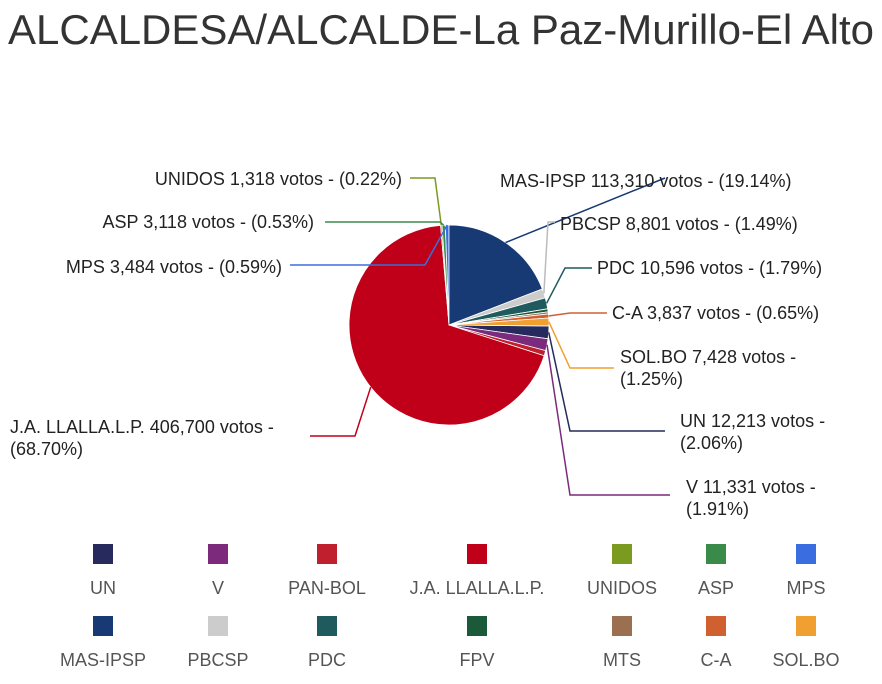  What do you see at coordinates (716, 588) in the screenshot?
I see `legend-label: ASP` at bounding box center [716, 588].